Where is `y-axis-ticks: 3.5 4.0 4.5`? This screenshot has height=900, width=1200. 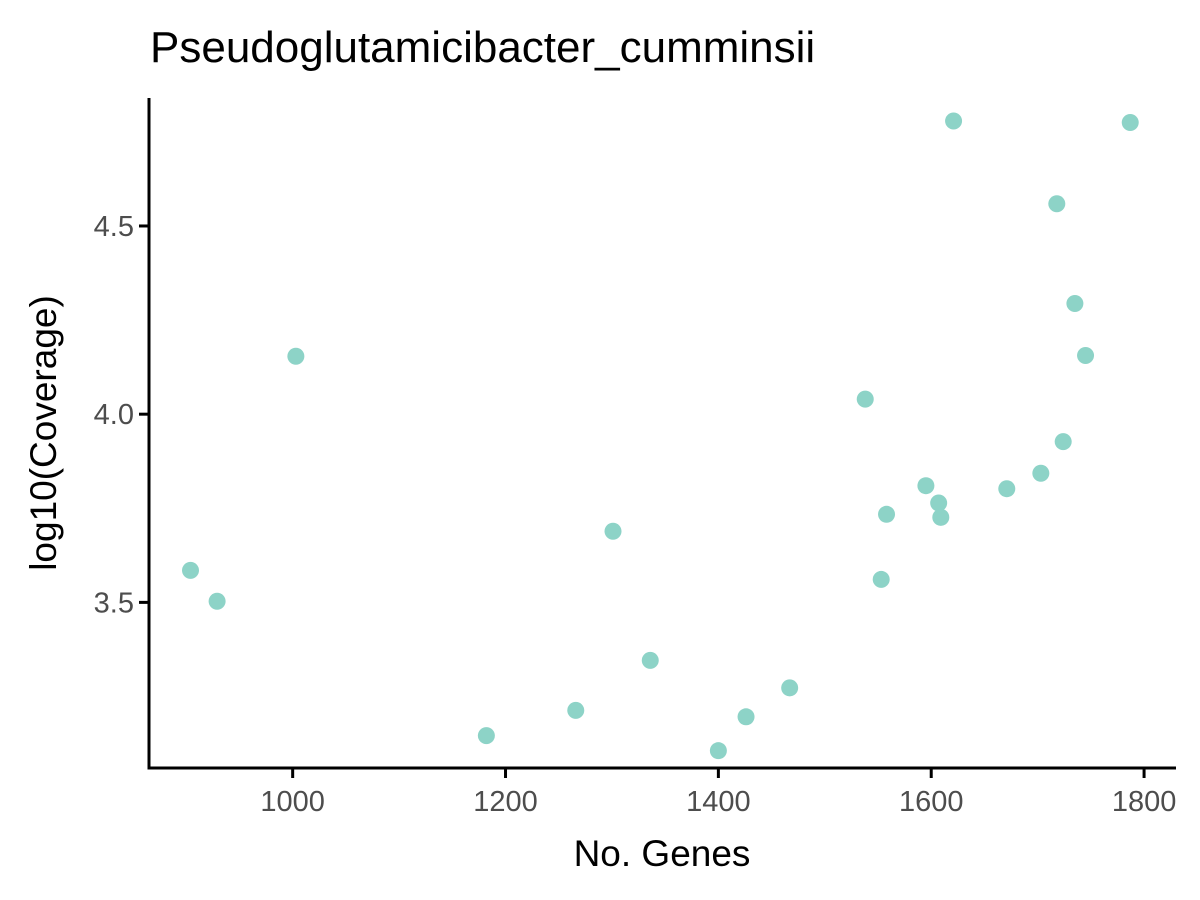 y-axis-ticks: 3.5 4.0 4.5 is located at coordinates (121, 415).